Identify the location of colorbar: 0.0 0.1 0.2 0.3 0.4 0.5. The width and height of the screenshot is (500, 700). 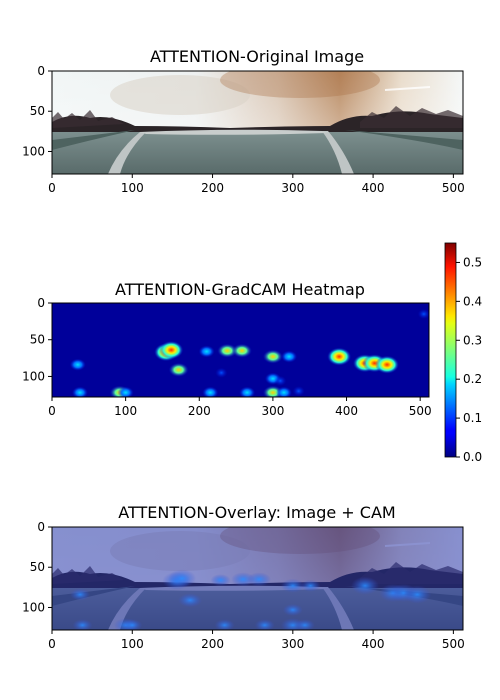
(463, 353).